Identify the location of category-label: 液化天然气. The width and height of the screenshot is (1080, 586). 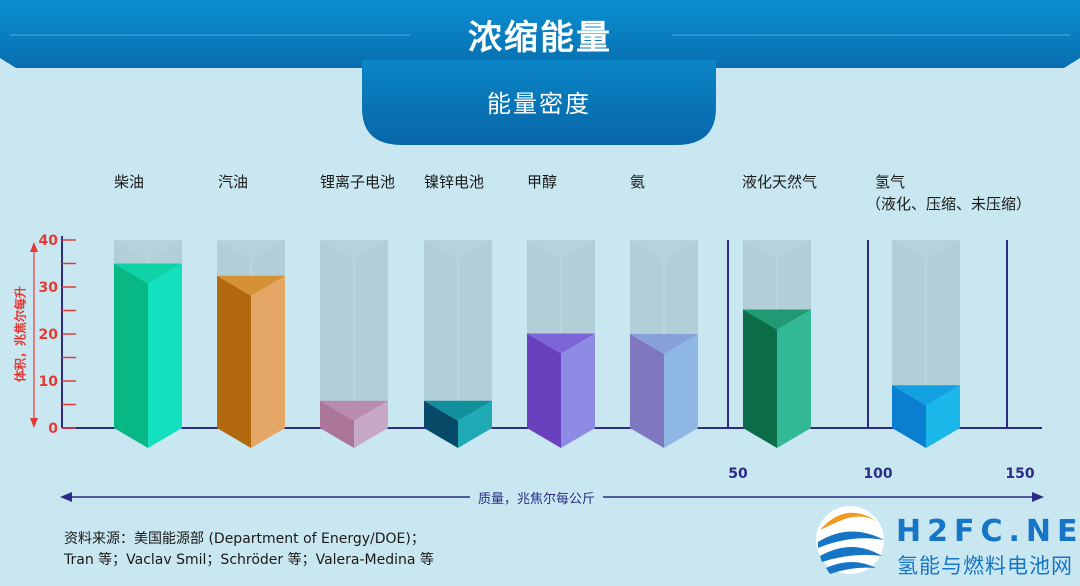
(780, 182).